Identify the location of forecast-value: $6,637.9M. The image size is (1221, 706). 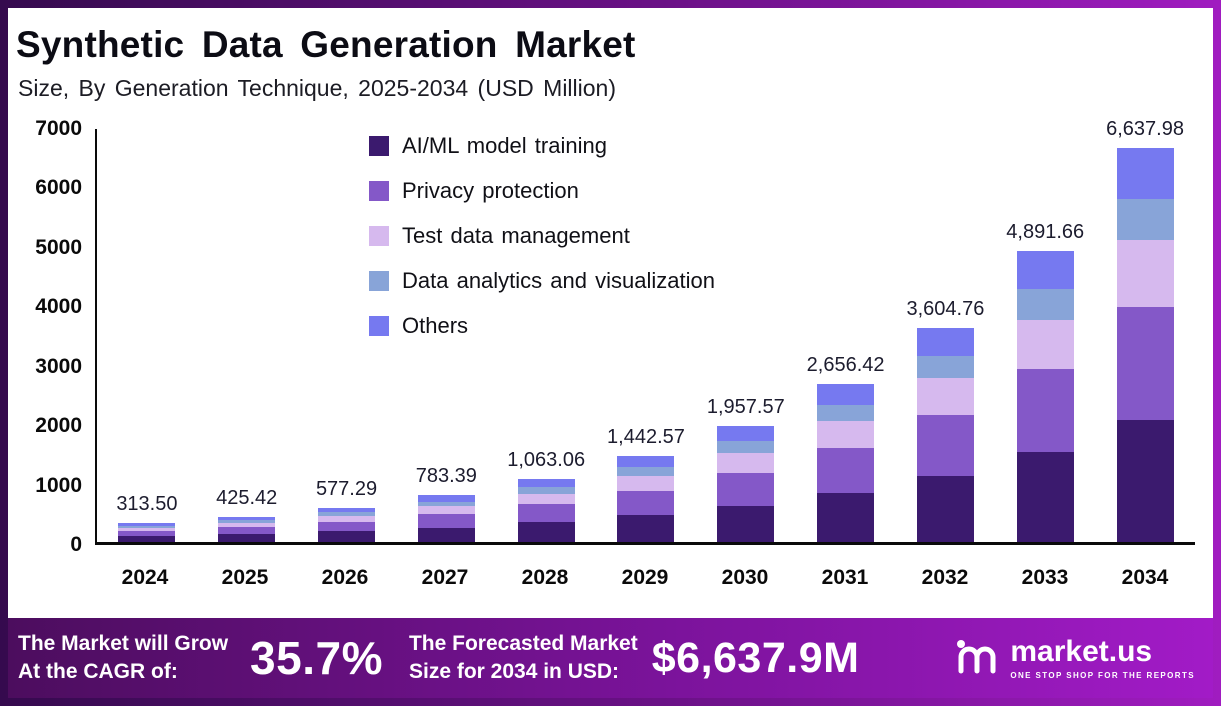
(755, 657).